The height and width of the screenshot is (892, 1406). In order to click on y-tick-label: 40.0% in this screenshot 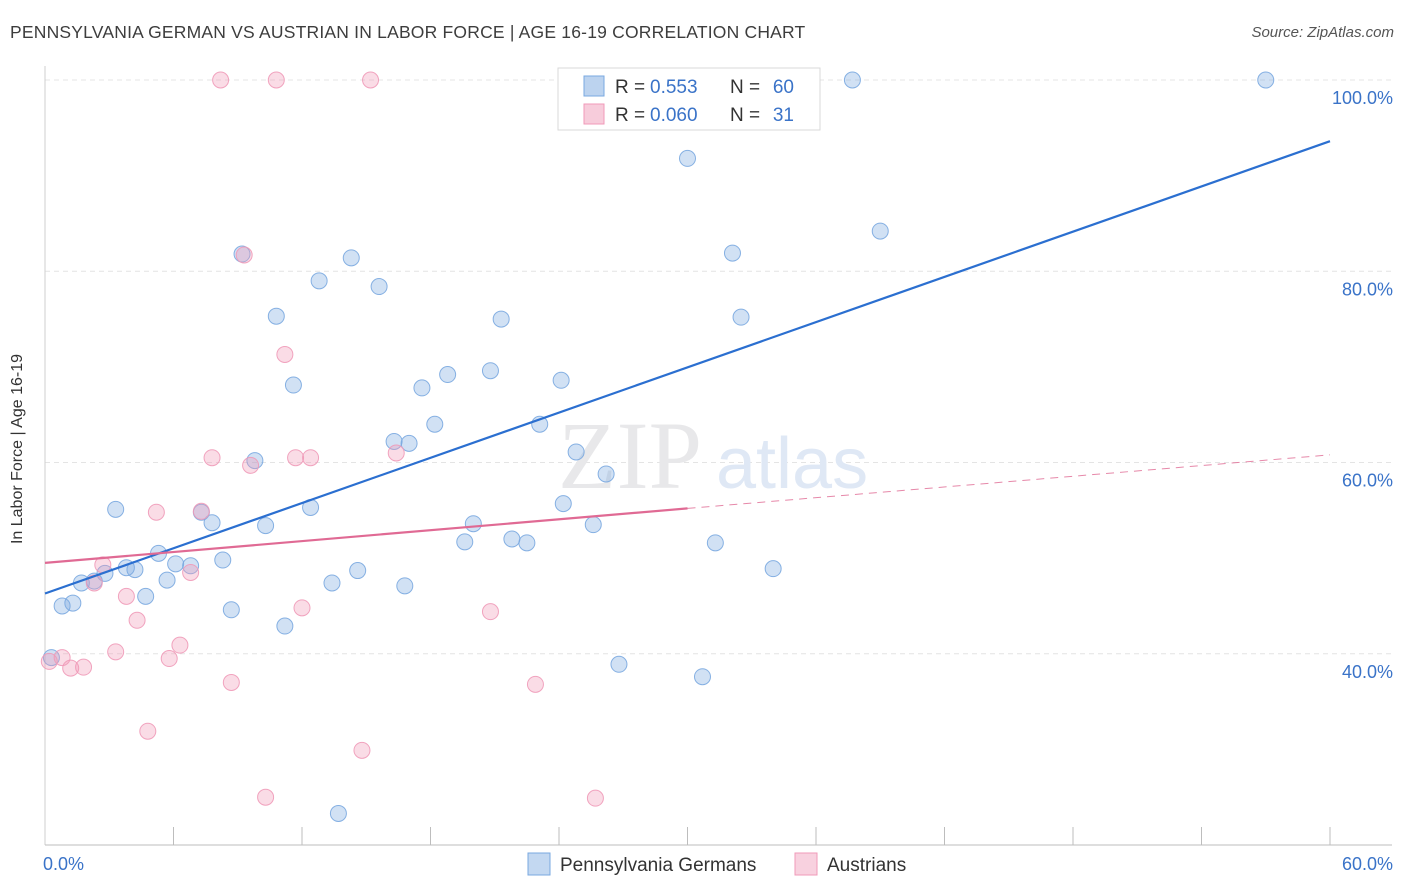, I will do `click(1367, 672)`.